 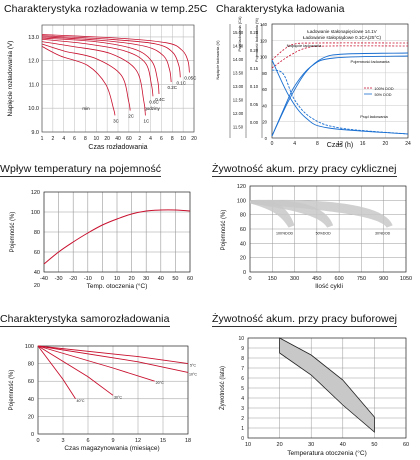 I want to click on capacity-tick: 60, so click(x=264, y=89).